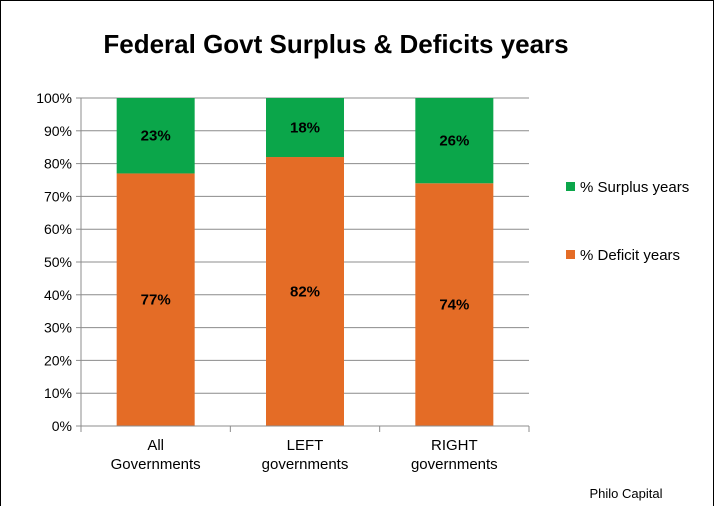 Image resolution: width=714 pixels, height=507 pixels. Describe the element at coordinates (627, 221) in the screenshot. I see `legend: % Surplus years % Deficit years` at that location.